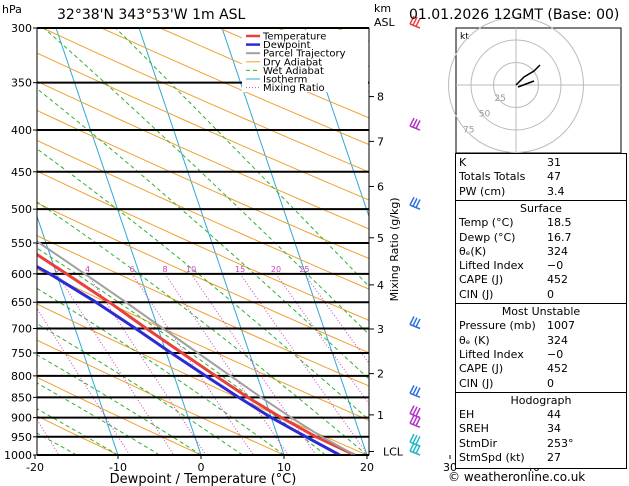 This screenshot has width=629, height=486. Describe the element at coordinates (541, 238) in the screenshot. I see `surface-row: Dewp (°C) 16.7` at that location.